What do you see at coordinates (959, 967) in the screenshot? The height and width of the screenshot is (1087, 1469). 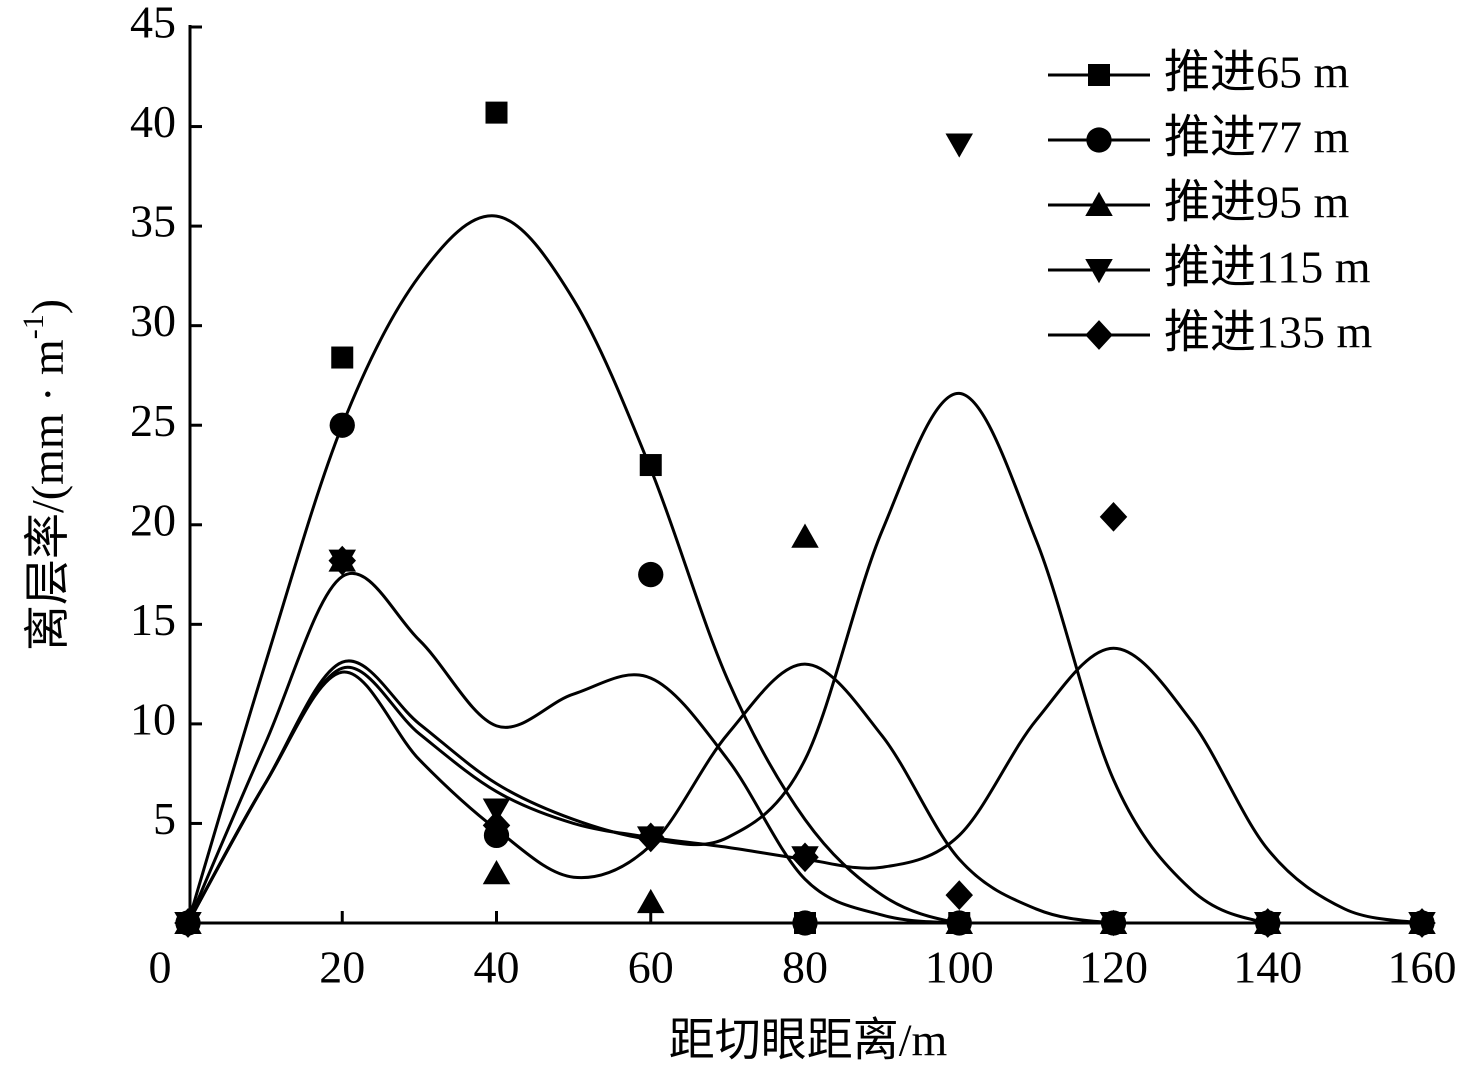 I see `x-tick-label: 100` at bounding box center [959, 967].